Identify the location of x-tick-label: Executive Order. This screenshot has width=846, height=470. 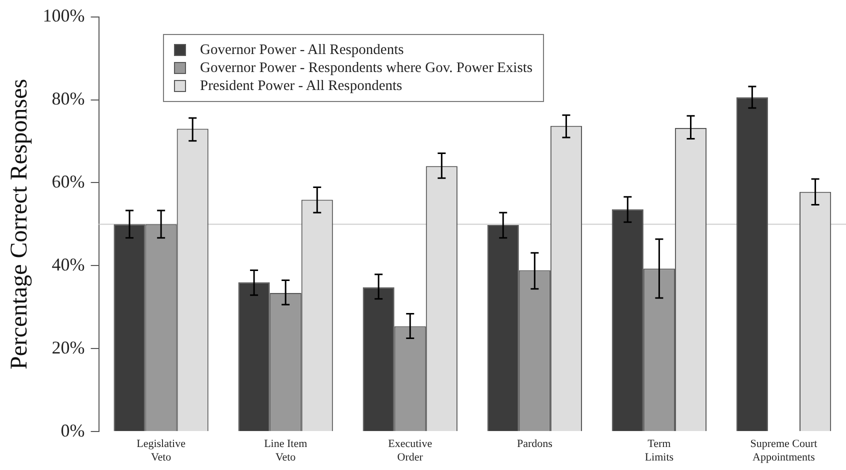
(410, 451).